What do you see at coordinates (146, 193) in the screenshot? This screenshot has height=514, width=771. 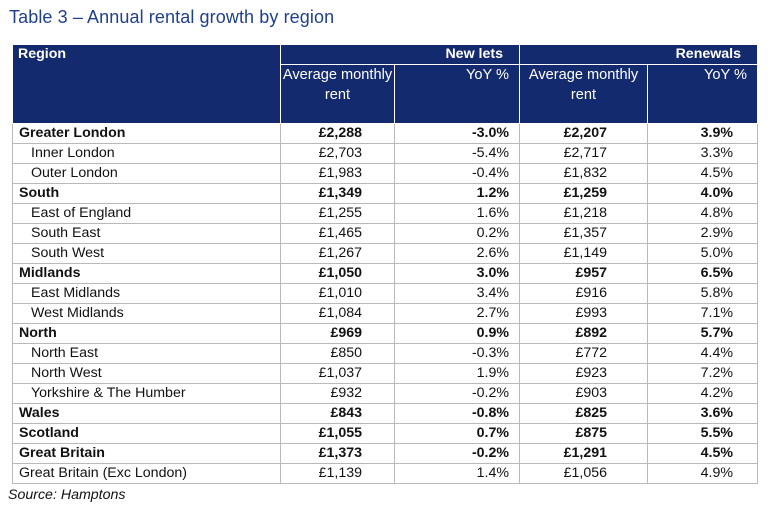 I see `region-cell: South` at bounding box center [146, 193].